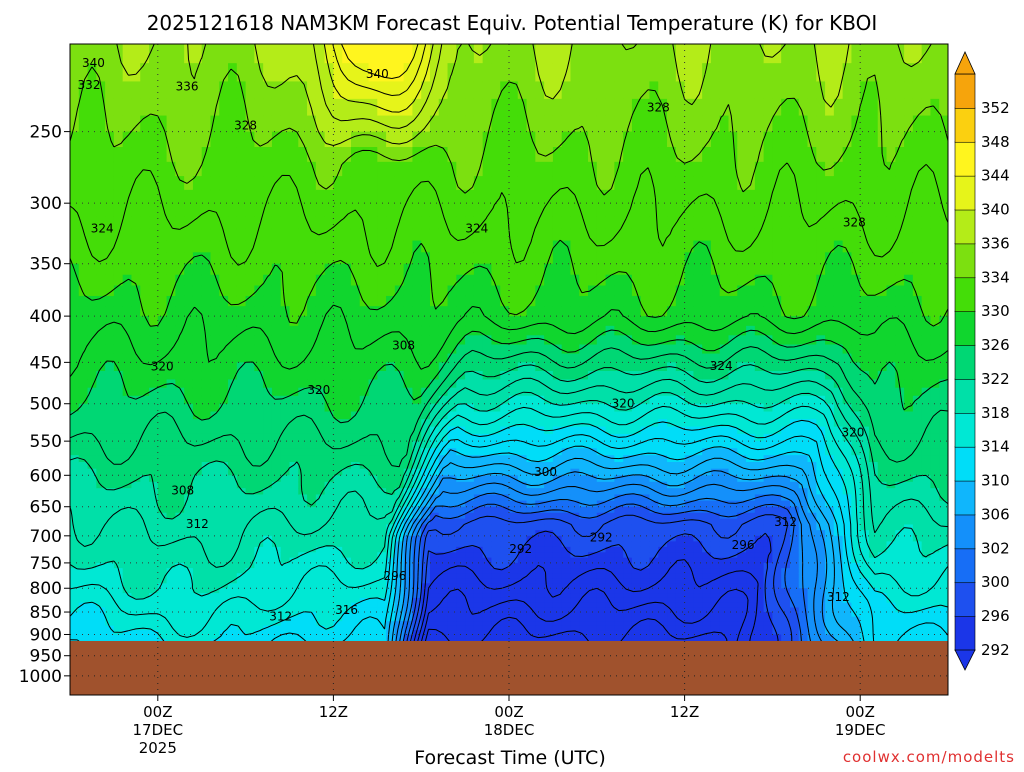 This screenshot has height=772, width=1024. Describe the element at coordinates (965, 660) in the screenshot. I see `colorbar-bottom-arrow` at that location.